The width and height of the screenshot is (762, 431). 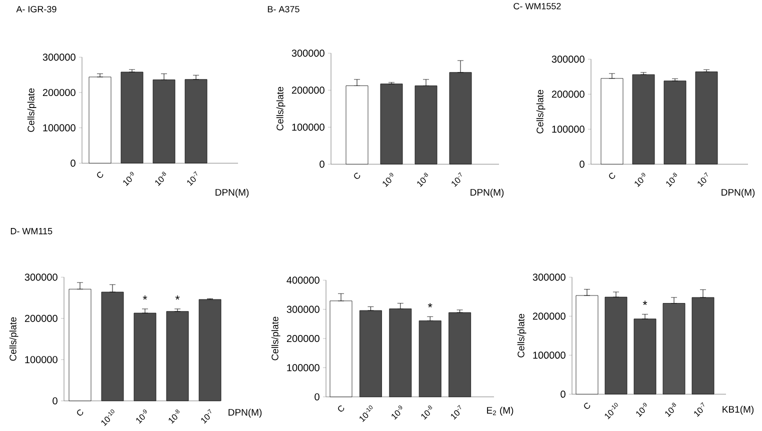 What do you see at coordinates (284, 9) in the screenshot?
I see `chart-title: B- A375` at bounding box center [284, 9].